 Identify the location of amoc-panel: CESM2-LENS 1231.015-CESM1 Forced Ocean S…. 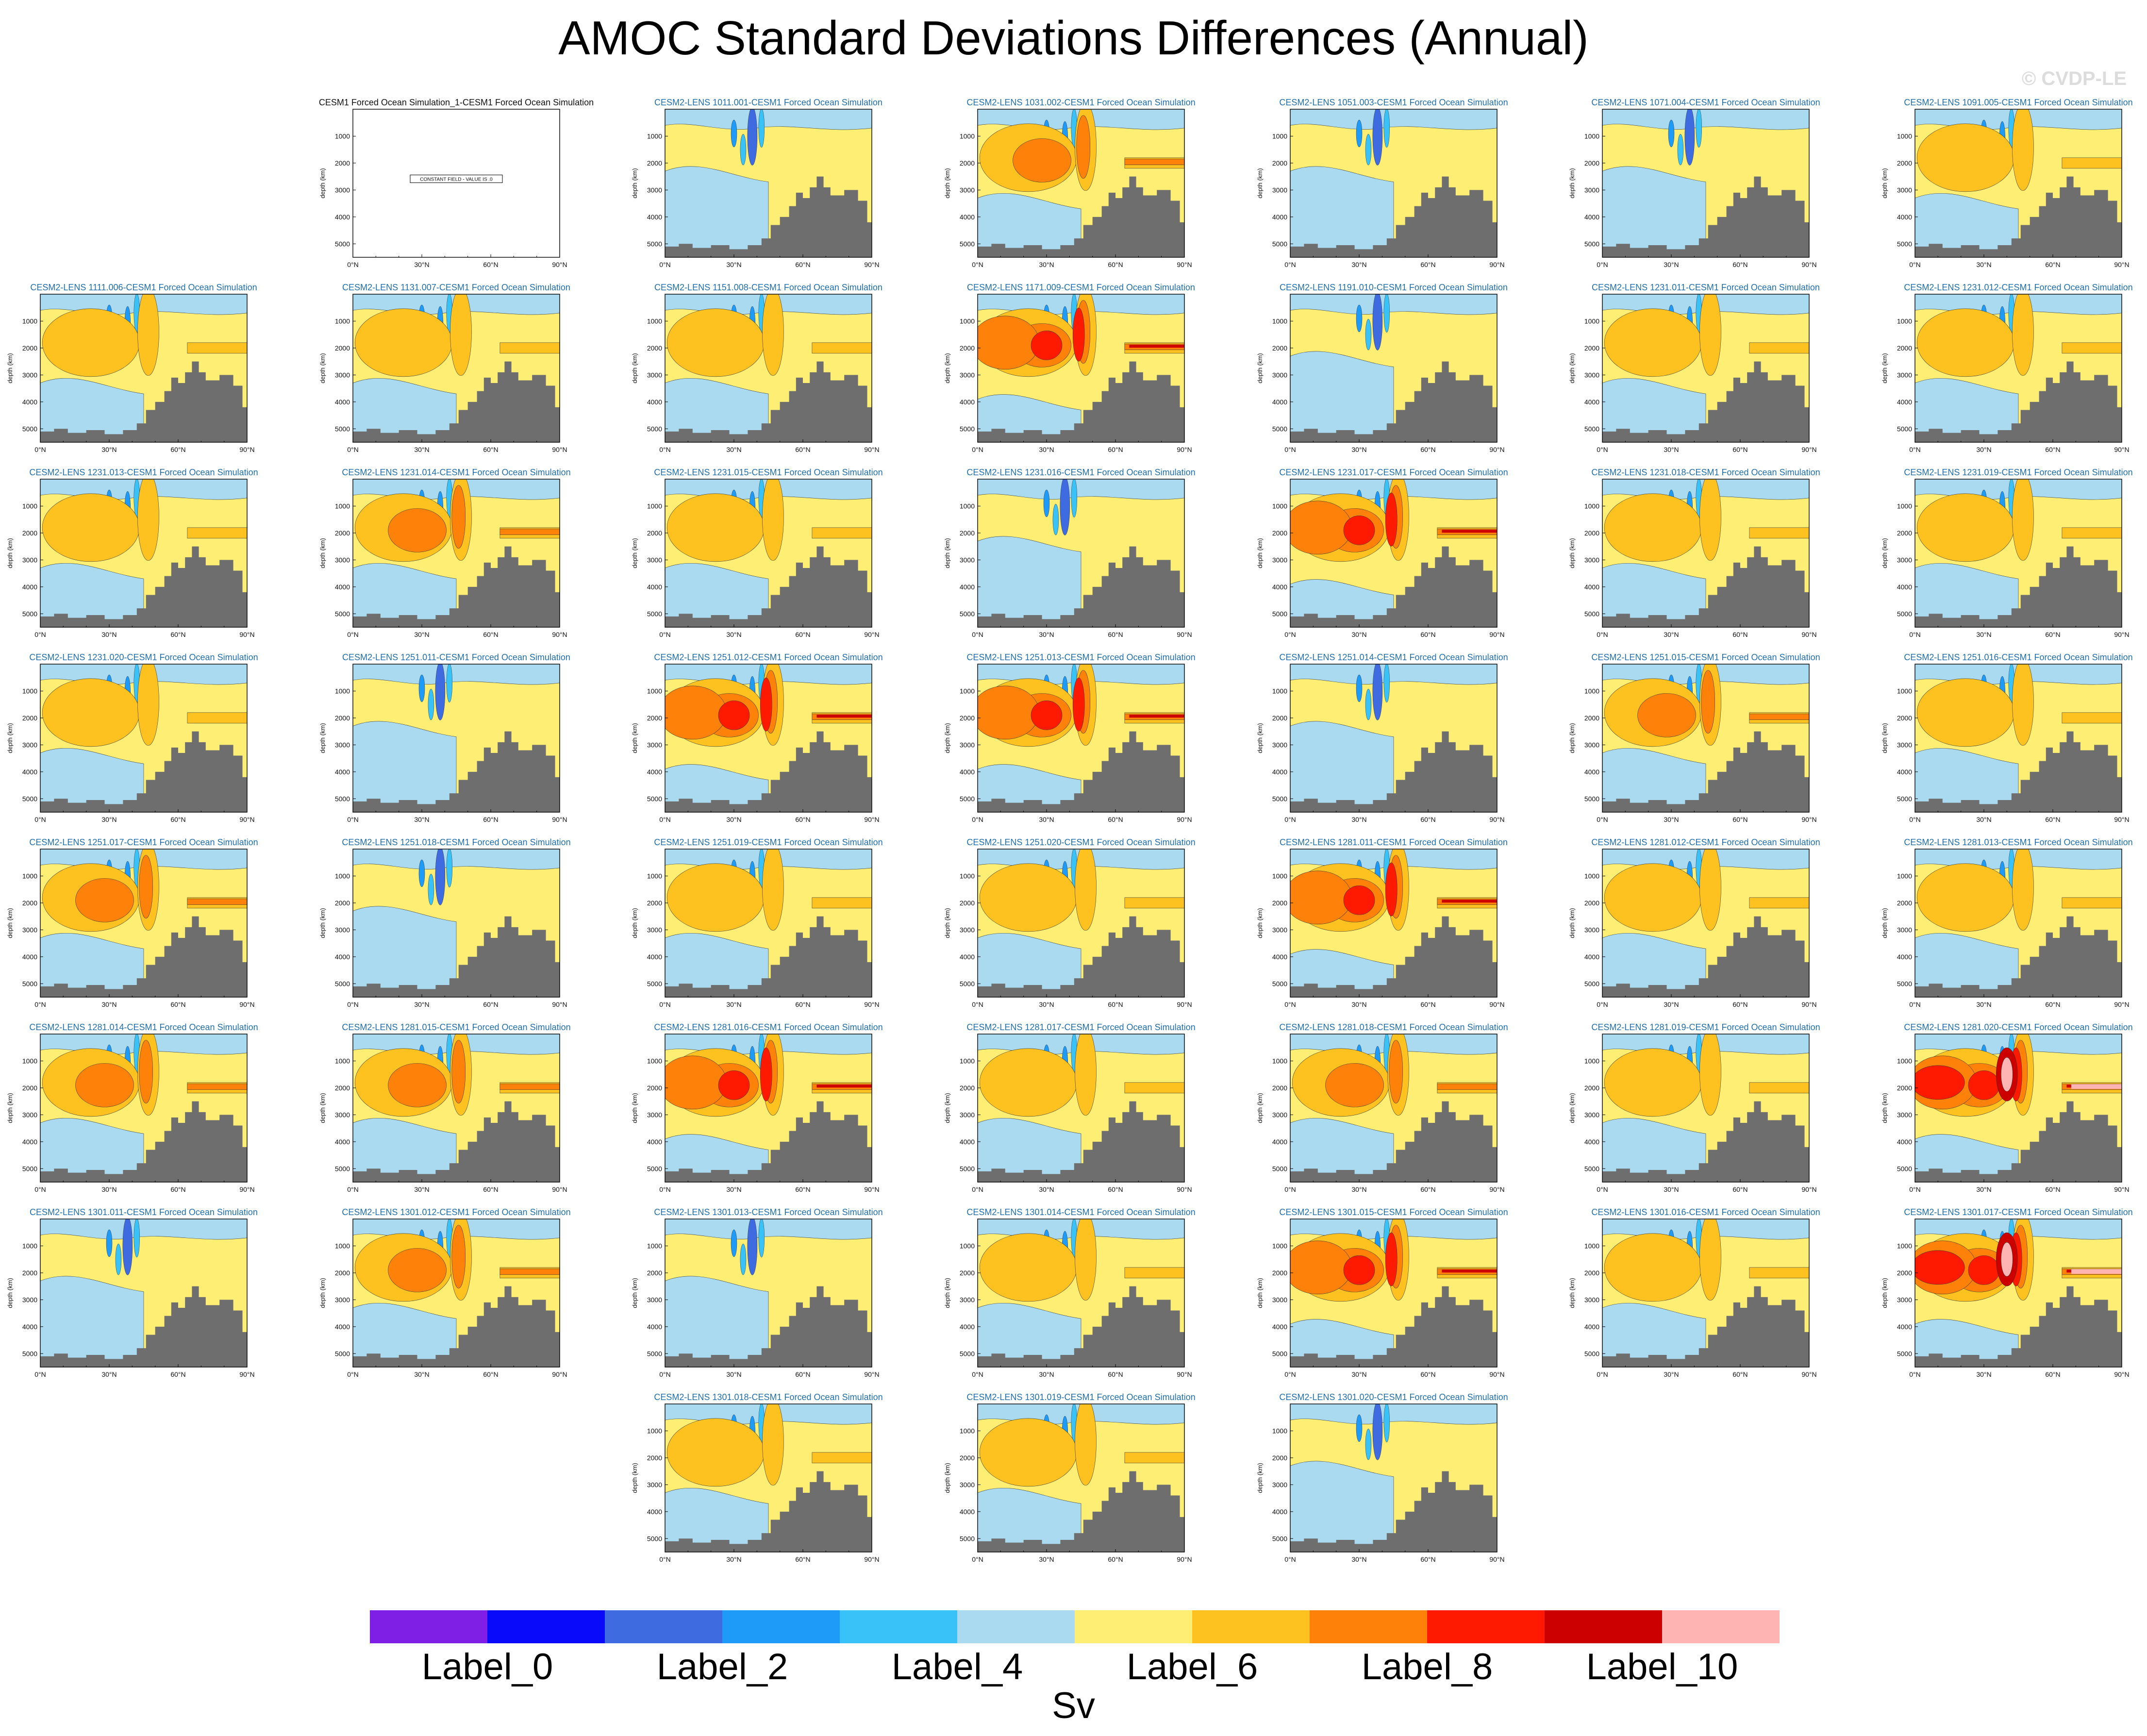
(757, 552).